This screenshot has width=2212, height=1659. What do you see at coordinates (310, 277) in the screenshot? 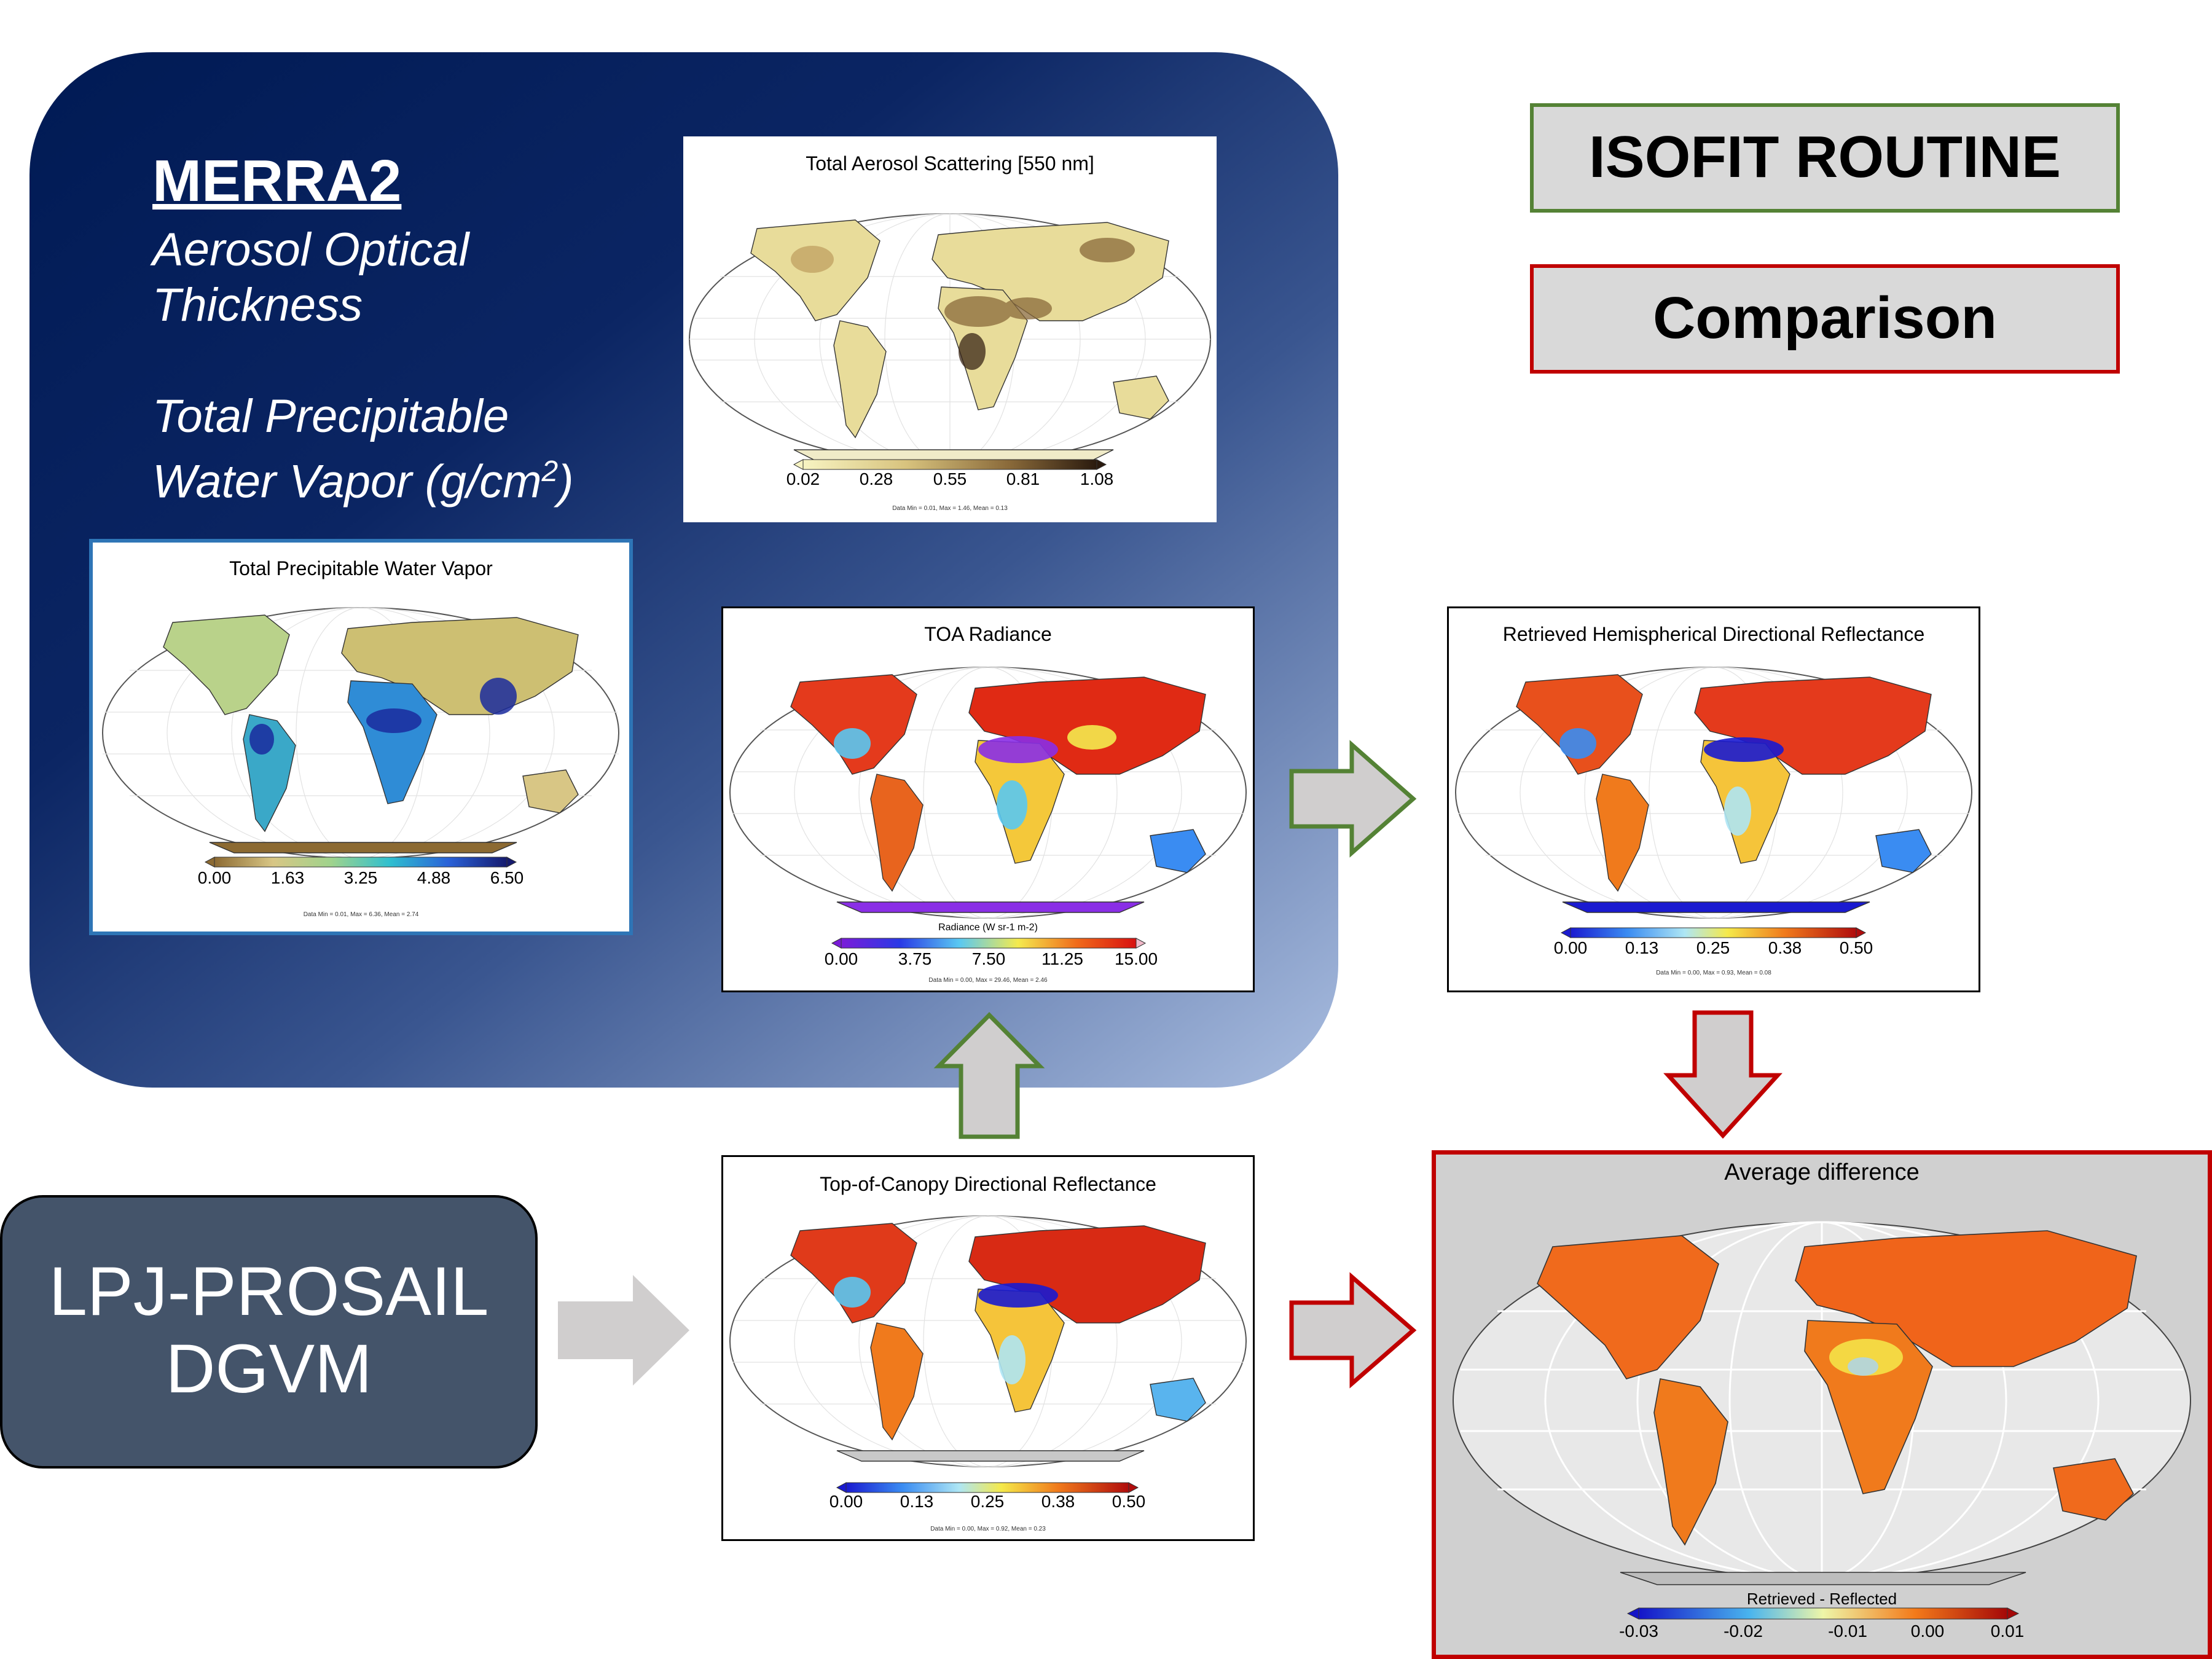
I see `merra2-aot-label: Aerosol Optical Thickness` at bounding box center [310, 277].